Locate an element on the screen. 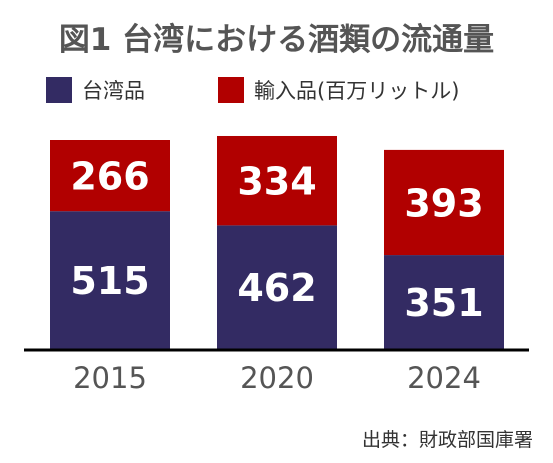  bar-domestic-2015 is located at coordinates (110, 280).